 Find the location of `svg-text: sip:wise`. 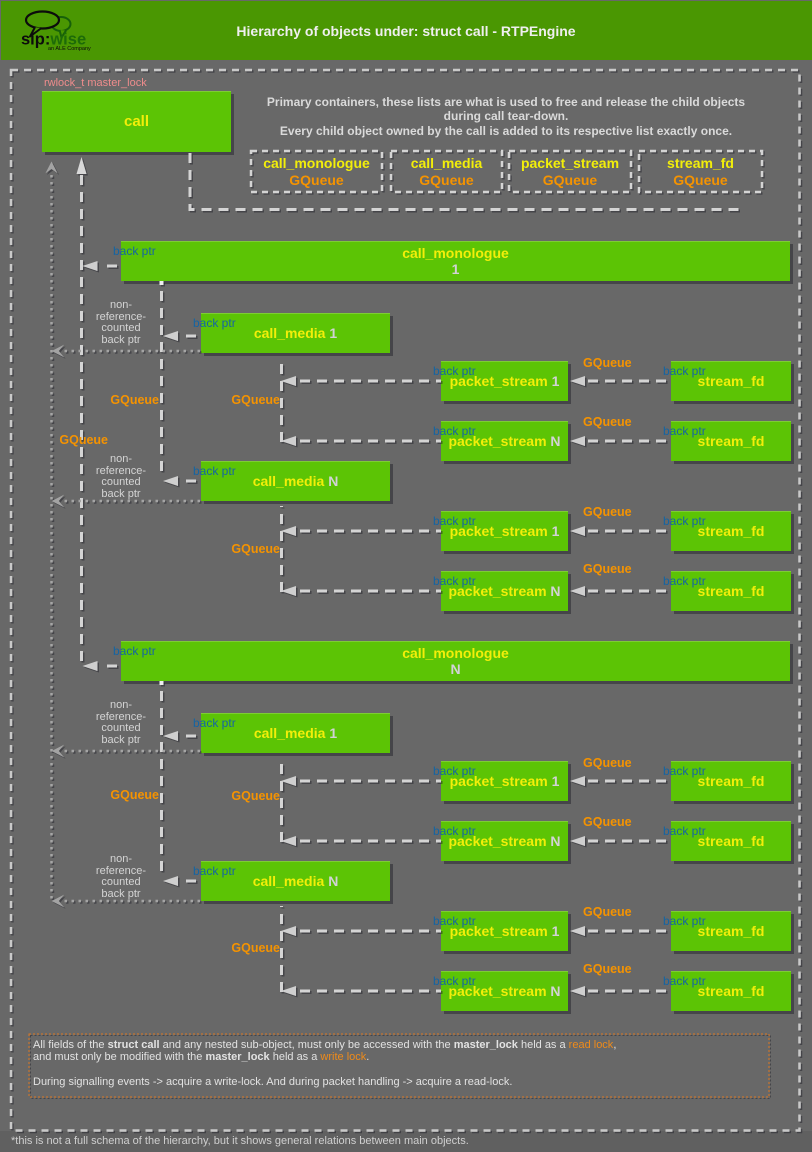

svg-text: sip:wise is located at coordinates (53, 40).